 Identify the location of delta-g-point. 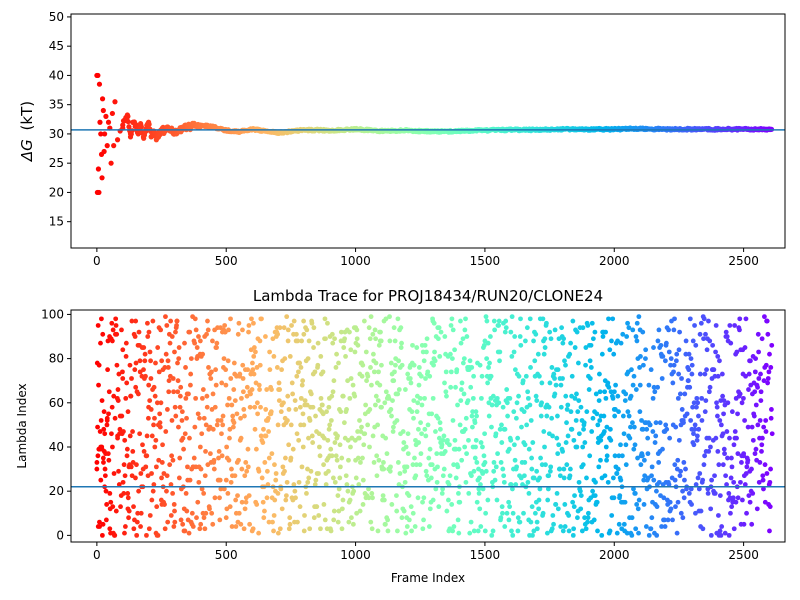
(102, 178).